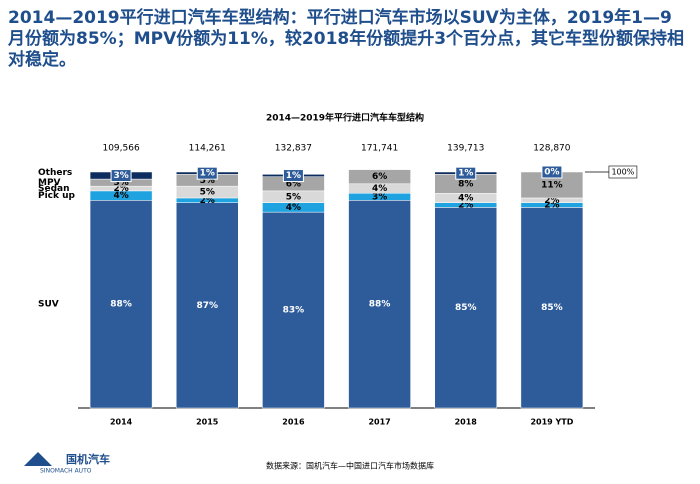 This screenshot has width=700, height=484. What do you see at coordinates (465, 149) in the screenshot?
I see `total-label: 139,713` at bounding box center [465, 149].